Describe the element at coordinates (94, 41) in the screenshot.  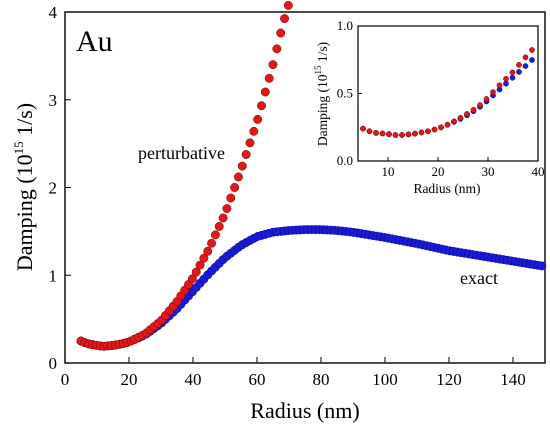
I see `panel-label: Au` at that location.